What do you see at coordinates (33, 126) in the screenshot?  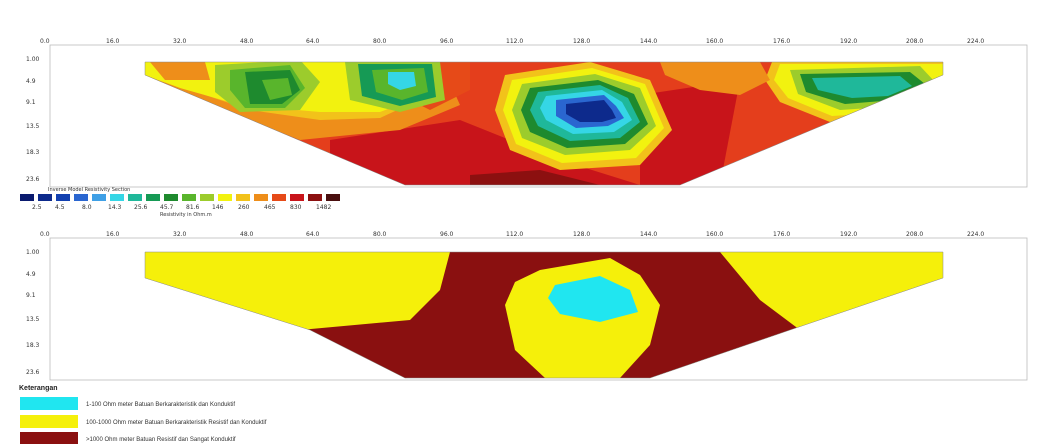 I see `top-y-tick: 13.5` at bounding box center [33, 126].